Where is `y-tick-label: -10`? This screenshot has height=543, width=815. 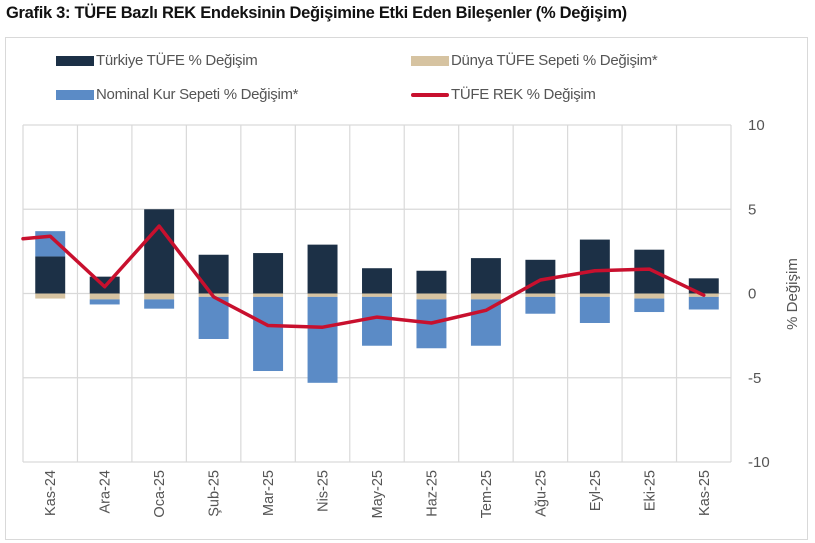 y-tick-label: -10 is located at coordinates (759, 462).